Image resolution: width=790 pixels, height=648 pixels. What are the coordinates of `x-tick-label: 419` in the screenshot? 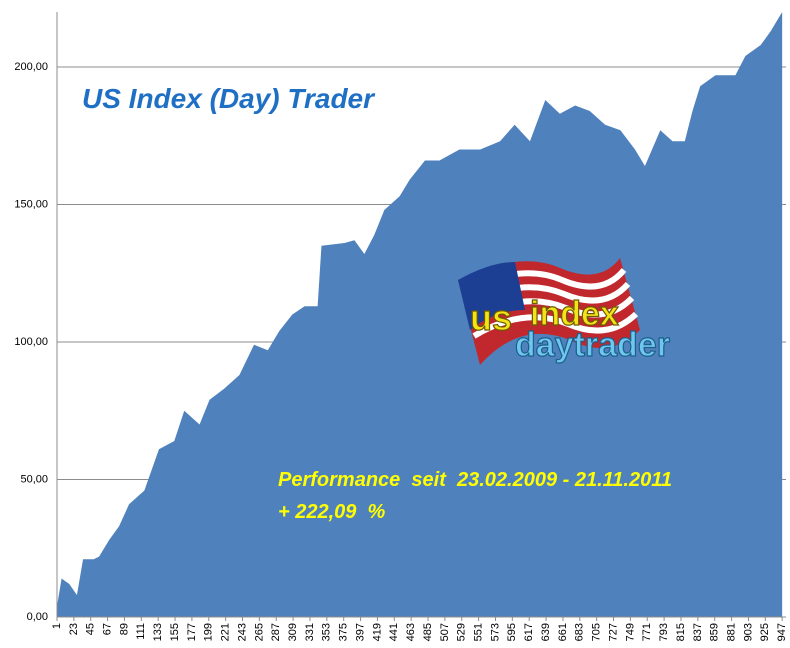 It's located at (377, 632).